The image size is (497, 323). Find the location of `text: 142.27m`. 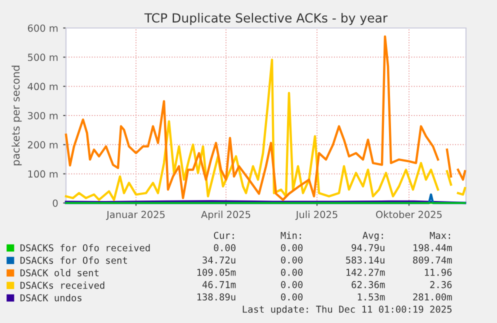

text: 142.27m is located at coordinates (365, 272).